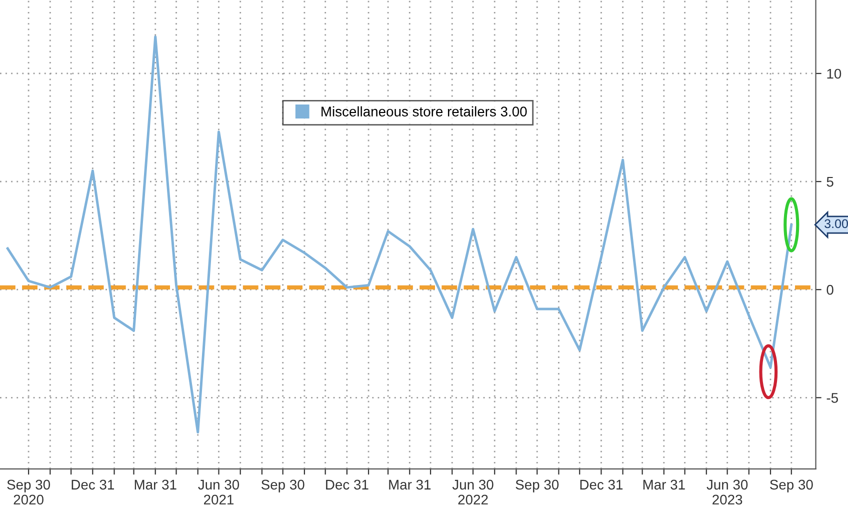  I want to click on y-tick-label: 10, so click(834, 73).